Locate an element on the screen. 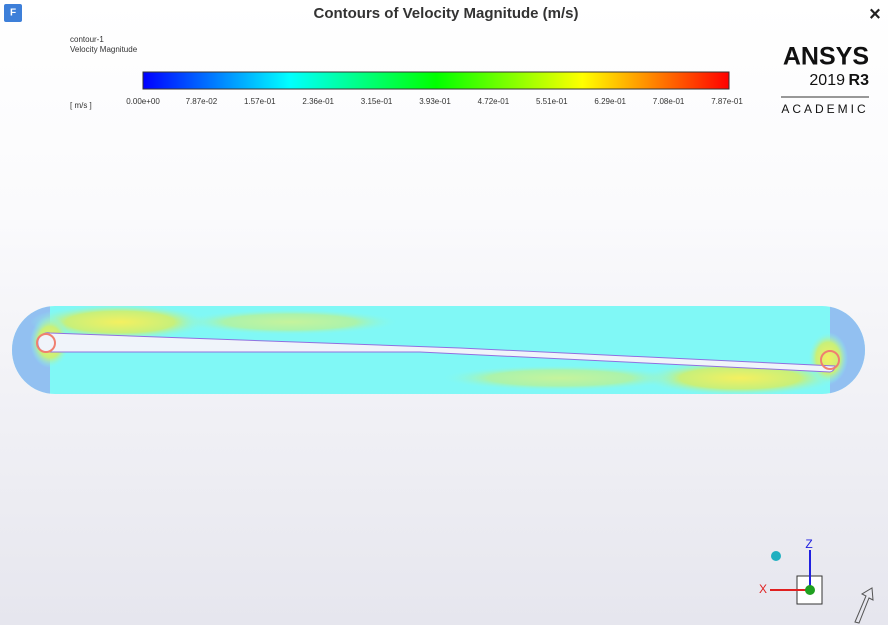  colorbar-tick-label: 7.08e-01 is located at coordinates (669, 101).